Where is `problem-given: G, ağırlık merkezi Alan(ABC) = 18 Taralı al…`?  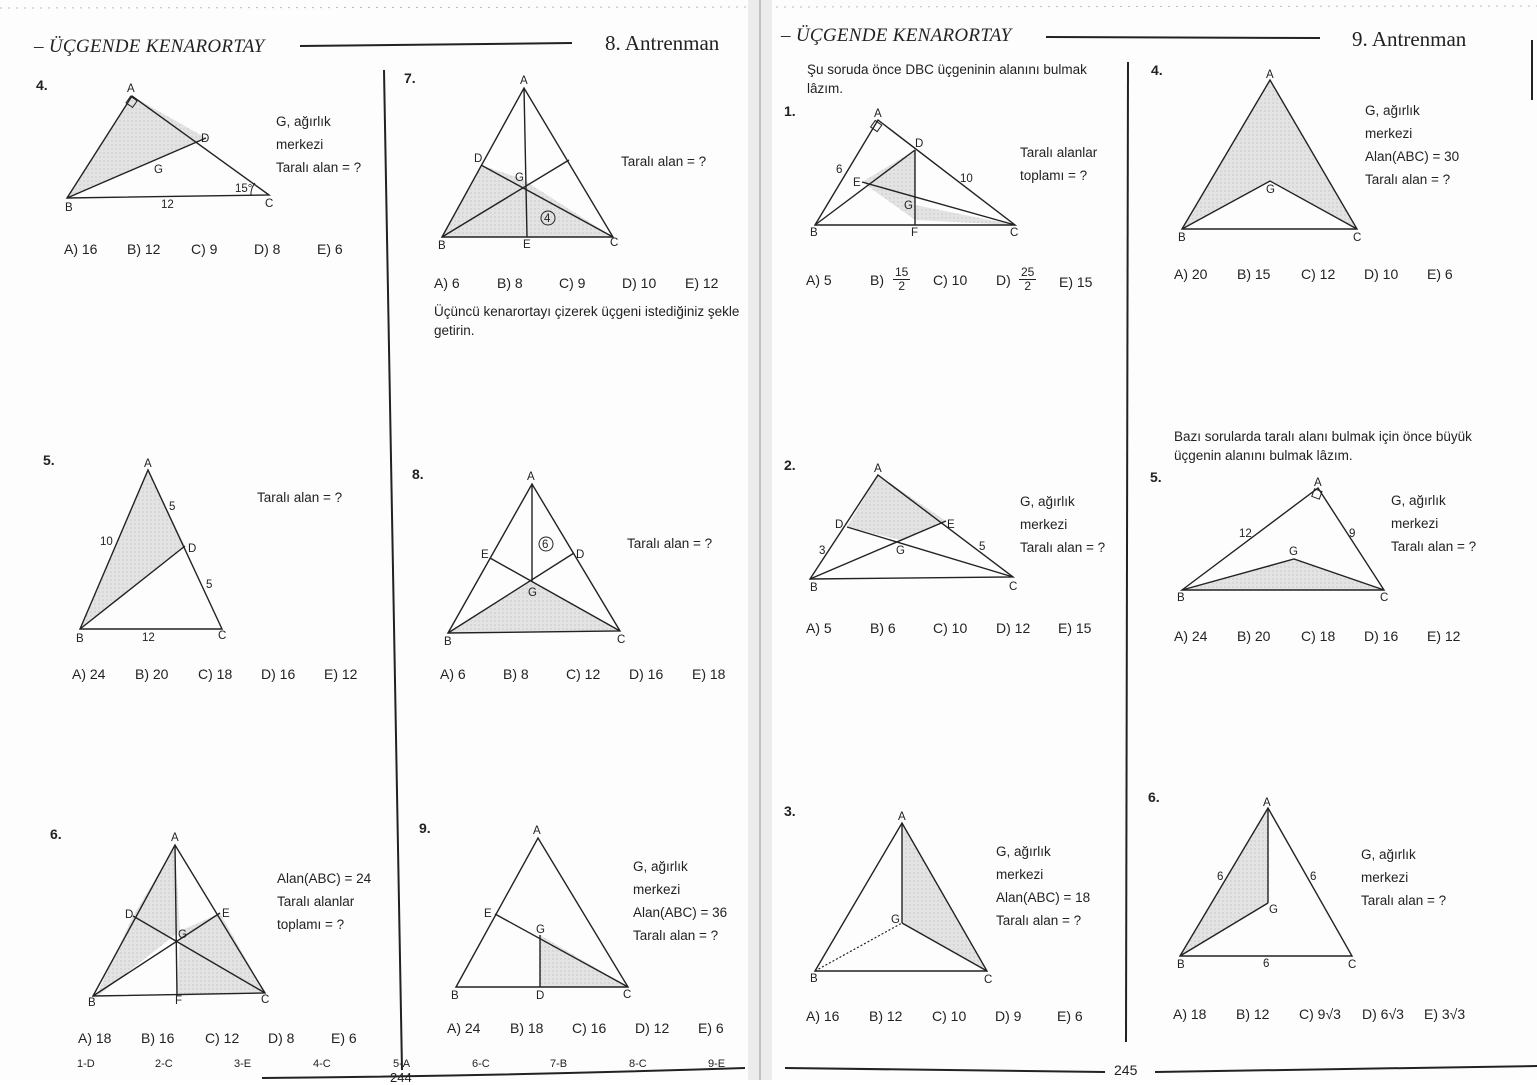 problem-given: G, ağırlık merkezi Alan(ABC) = 18 Taralı al… is located at coordinates (1043, 886).